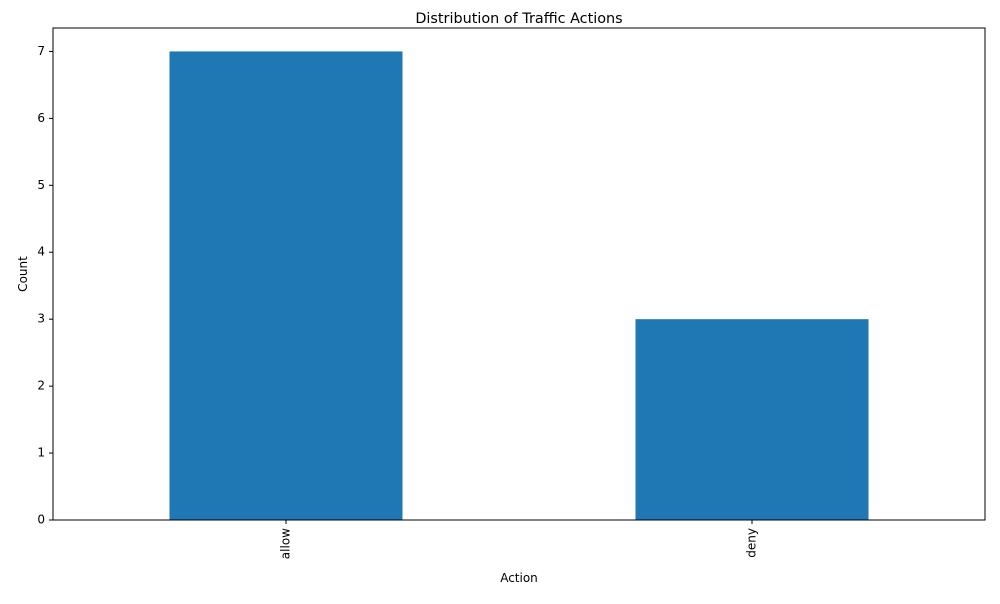 The width and height of the screenshot is (1000, 604). I want to click on x-tick-label: deny, so click(752, 543).